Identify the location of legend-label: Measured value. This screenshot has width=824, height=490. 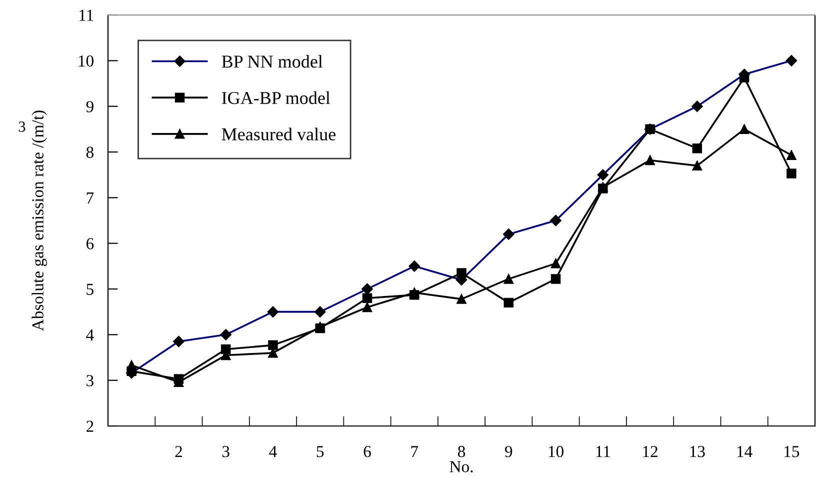
(279, 134).